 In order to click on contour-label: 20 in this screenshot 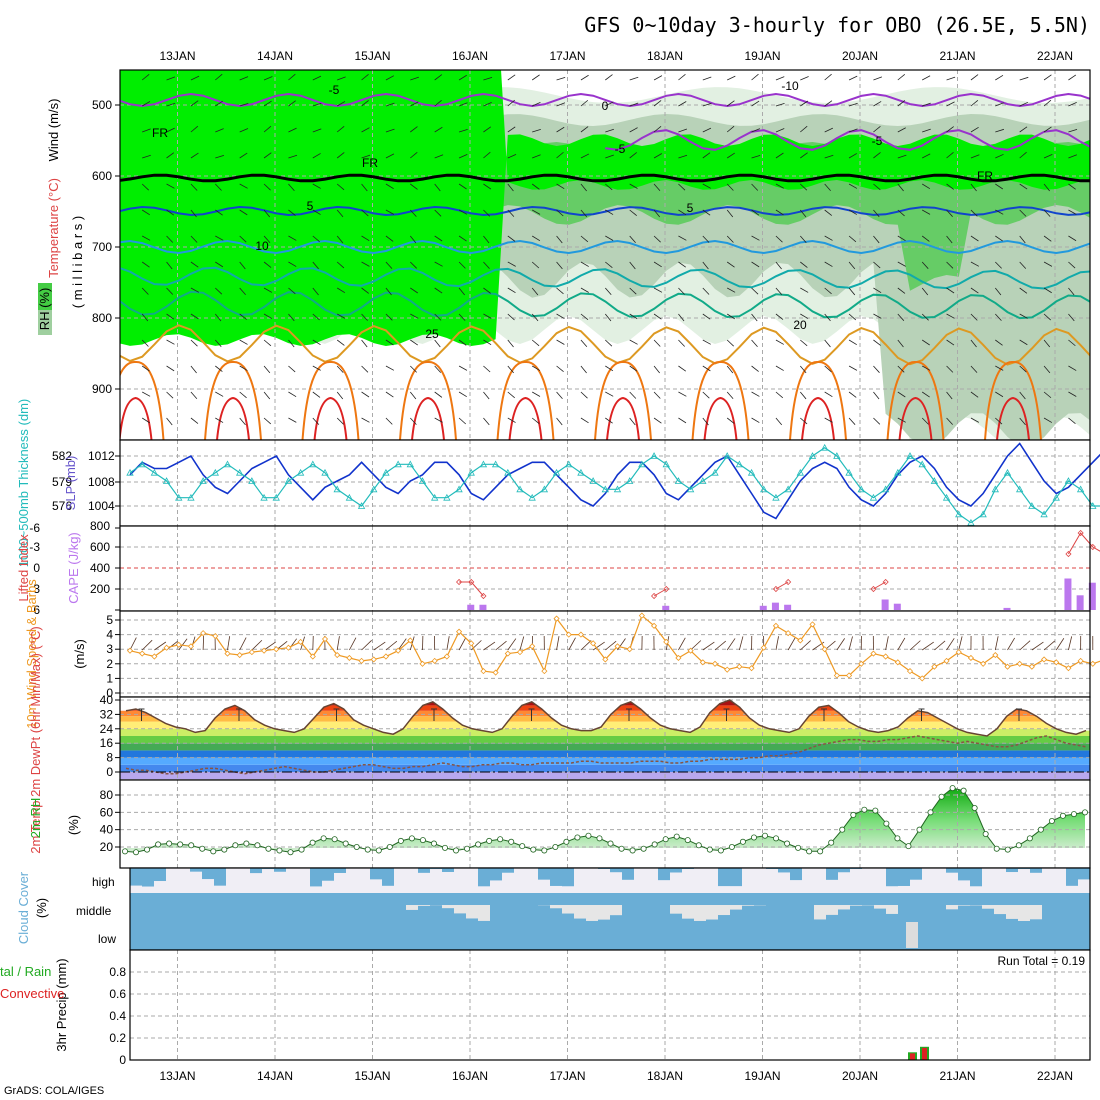, I will do `click(800, 325)`.